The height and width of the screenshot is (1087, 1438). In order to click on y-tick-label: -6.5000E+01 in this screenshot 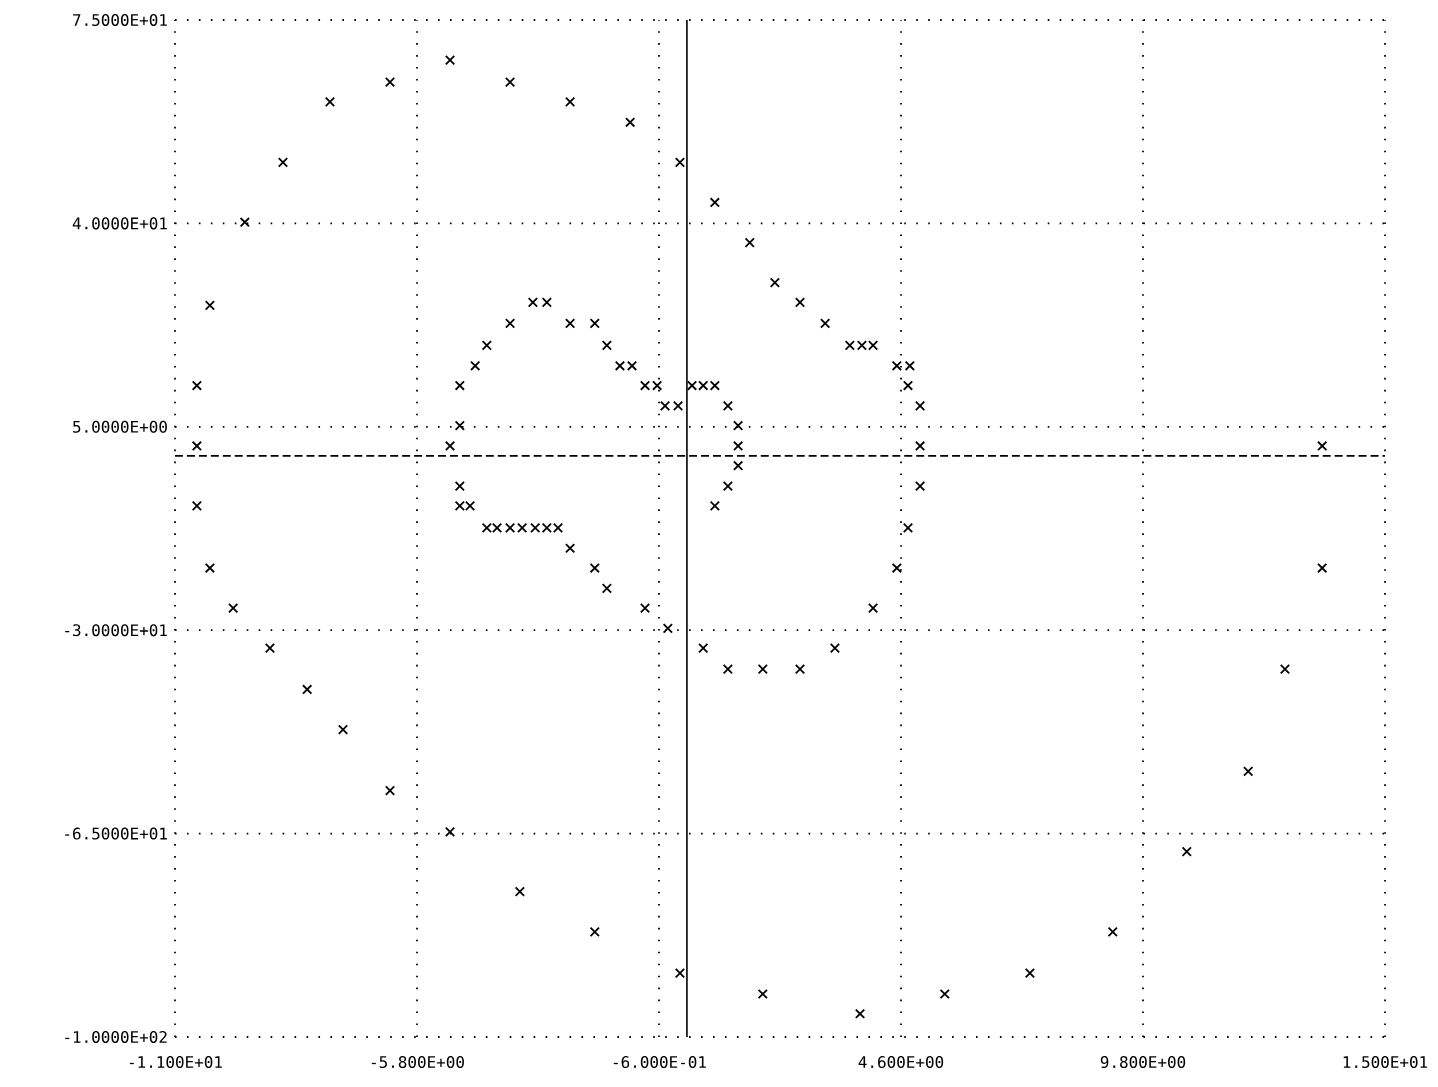, I will do `click(116, 833)`.